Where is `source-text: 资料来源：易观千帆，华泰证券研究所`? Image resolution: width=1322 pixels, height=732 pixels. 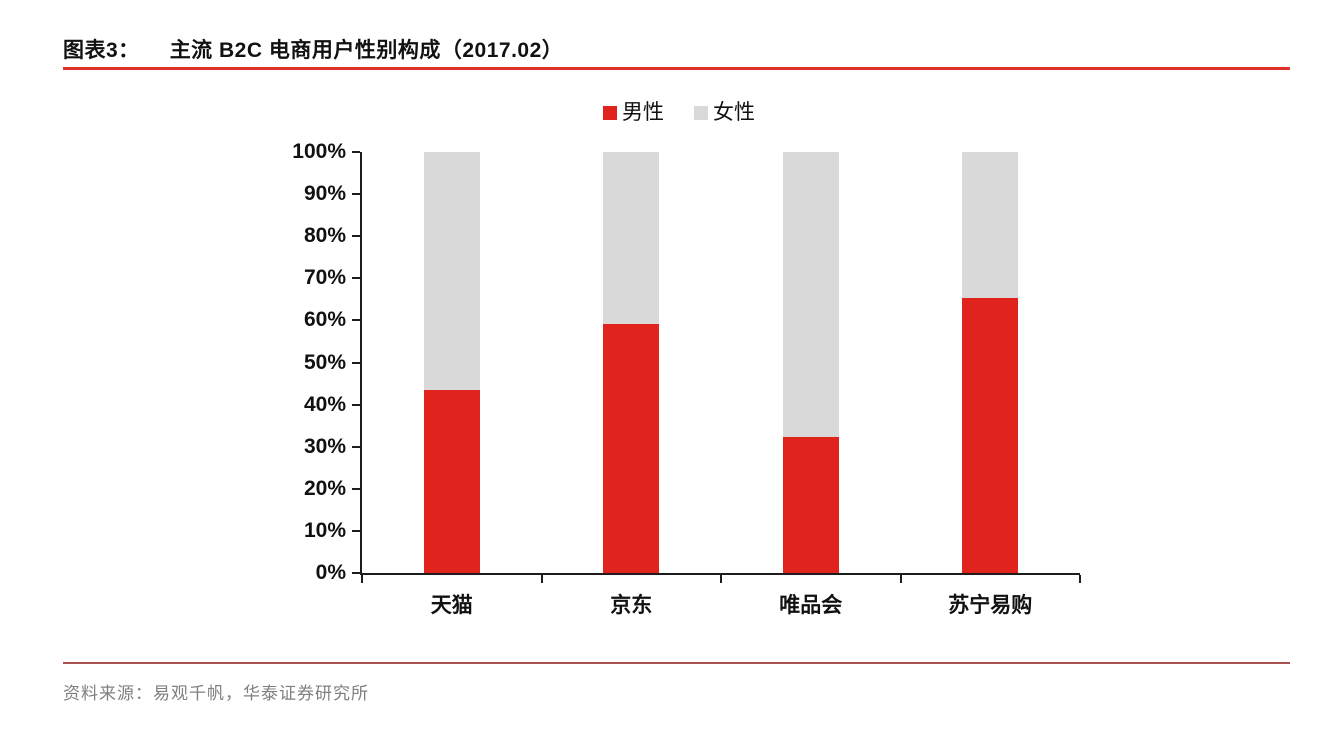 source-text: 资料来源：易观千帆，华泰证券研究所 is located at coordinates (216, 693).